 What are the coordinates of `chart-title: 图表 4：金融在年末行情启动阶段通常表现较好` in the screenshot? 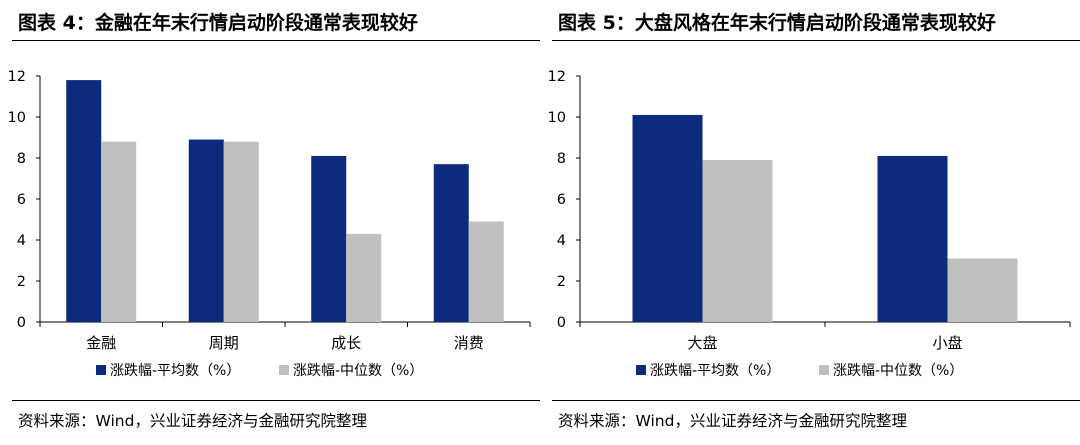 It's located at (218, 23).